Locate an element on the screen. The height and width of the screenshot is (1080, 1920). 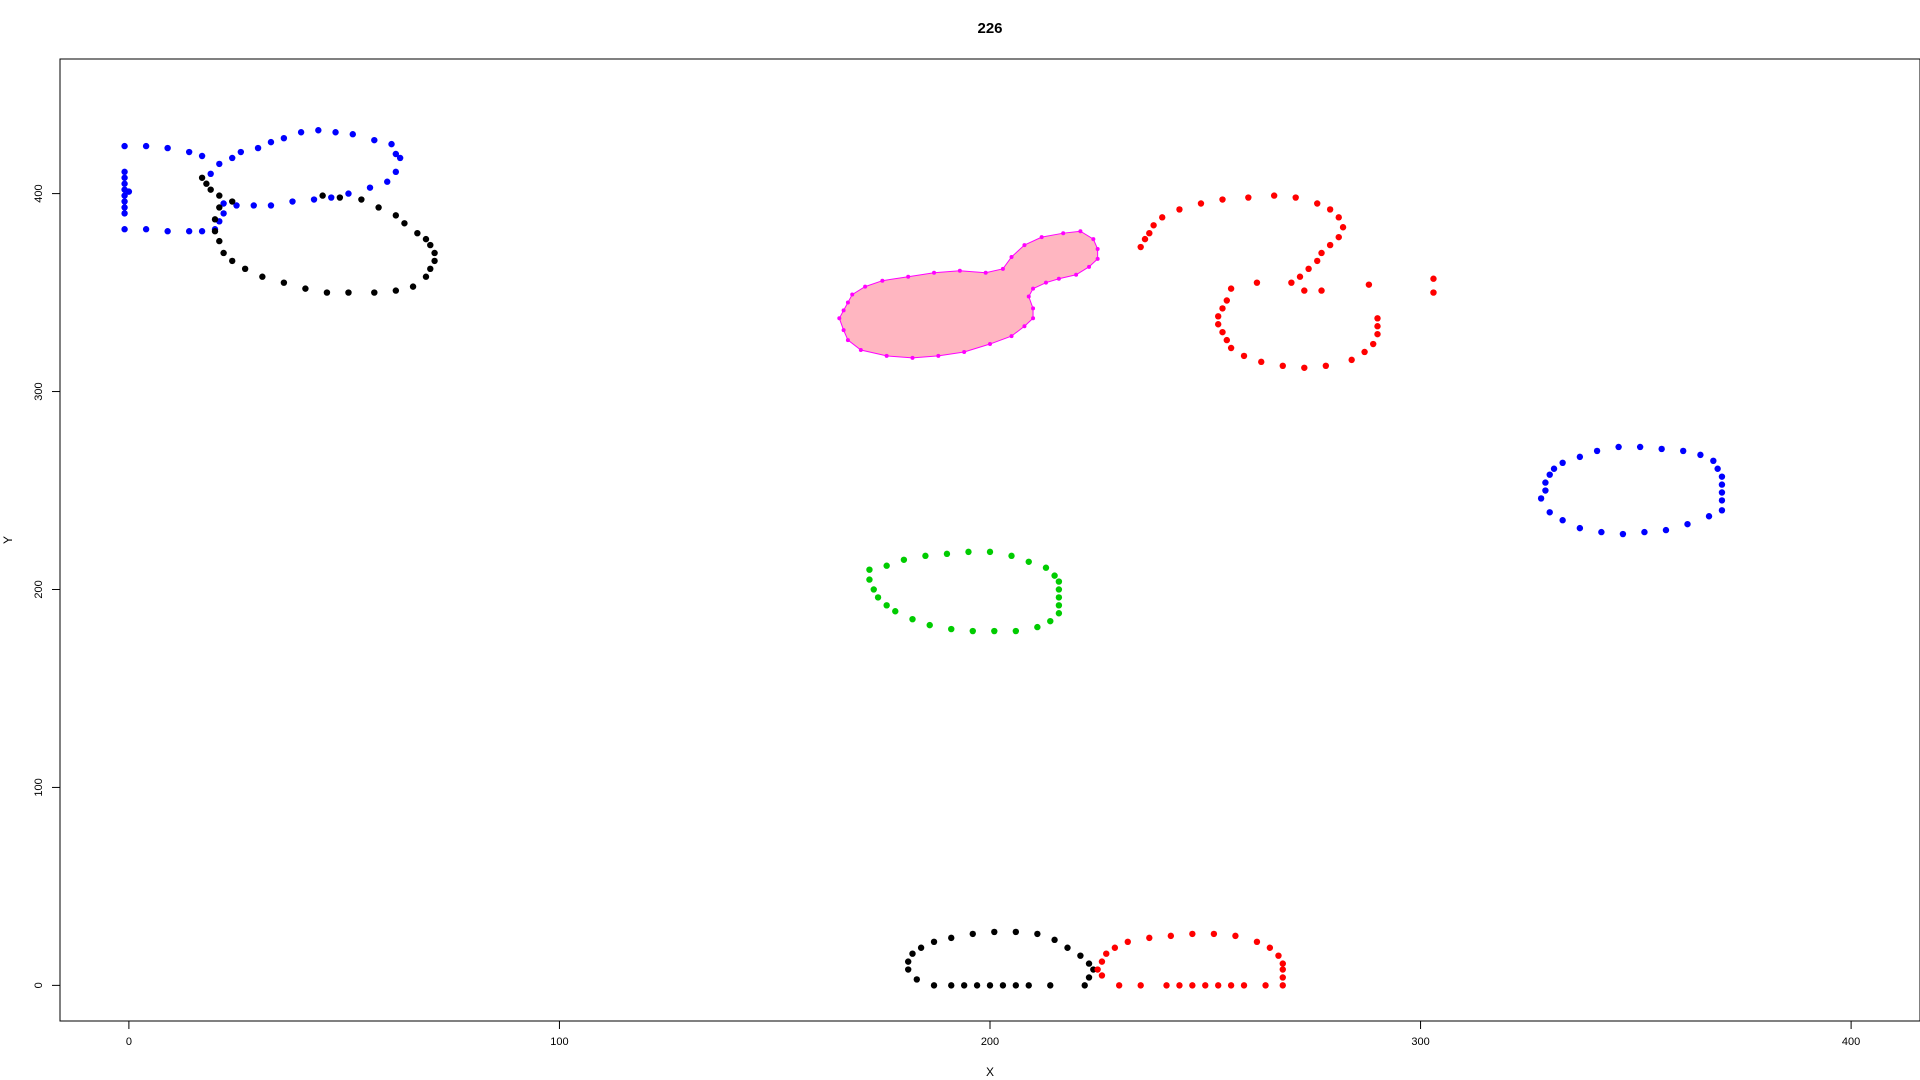
y-tick-label: 200 is located at coordinates (39, 589).